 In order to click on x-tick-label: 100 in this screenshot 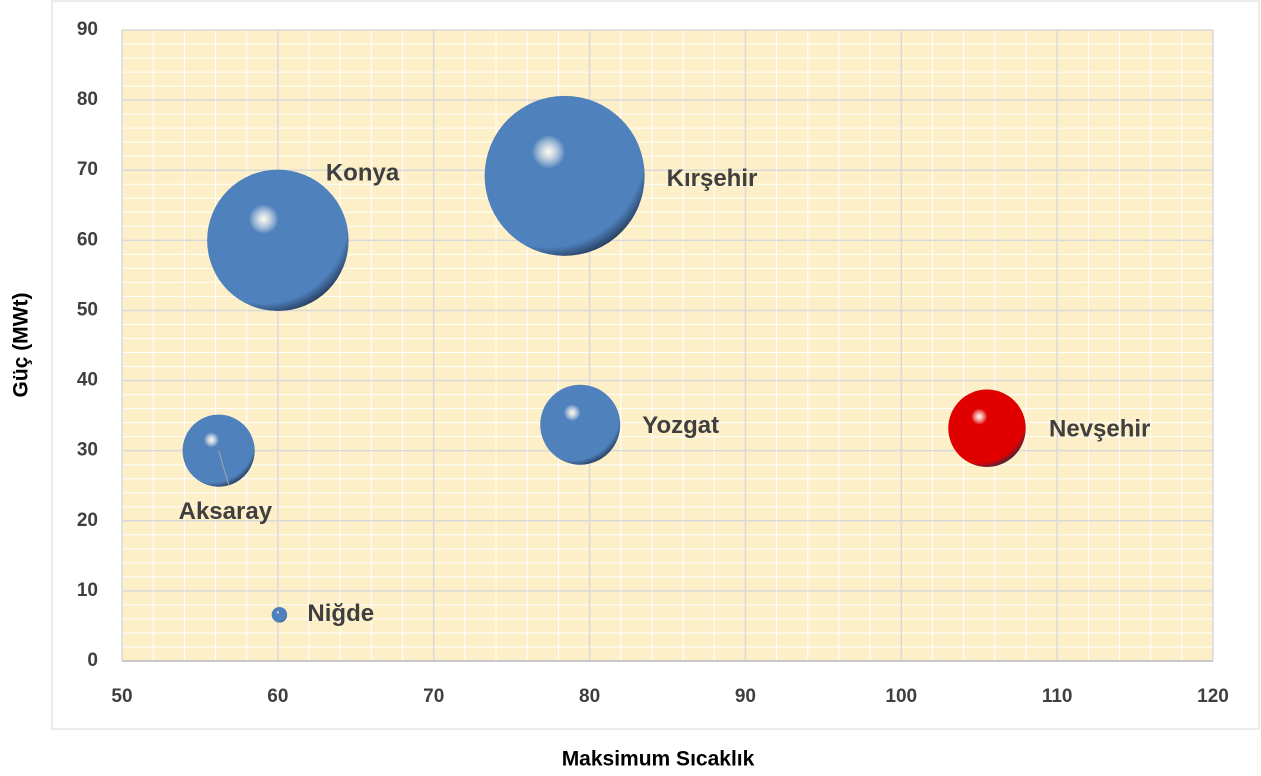, I will do `click(901, 696)`.